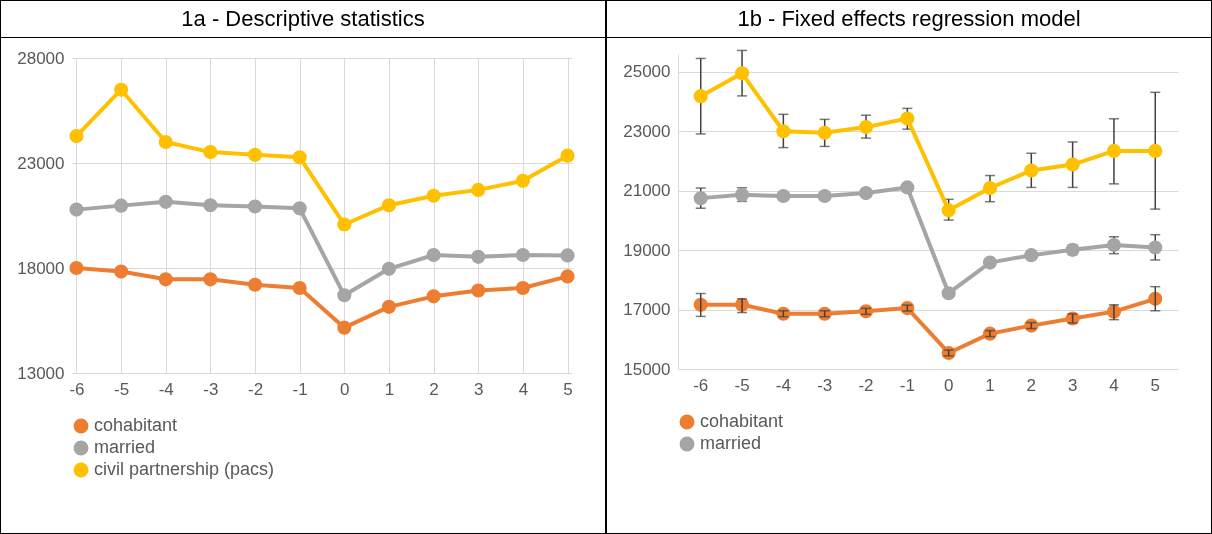  I want to click on y-tick-label: 21000, so click(647, 191).